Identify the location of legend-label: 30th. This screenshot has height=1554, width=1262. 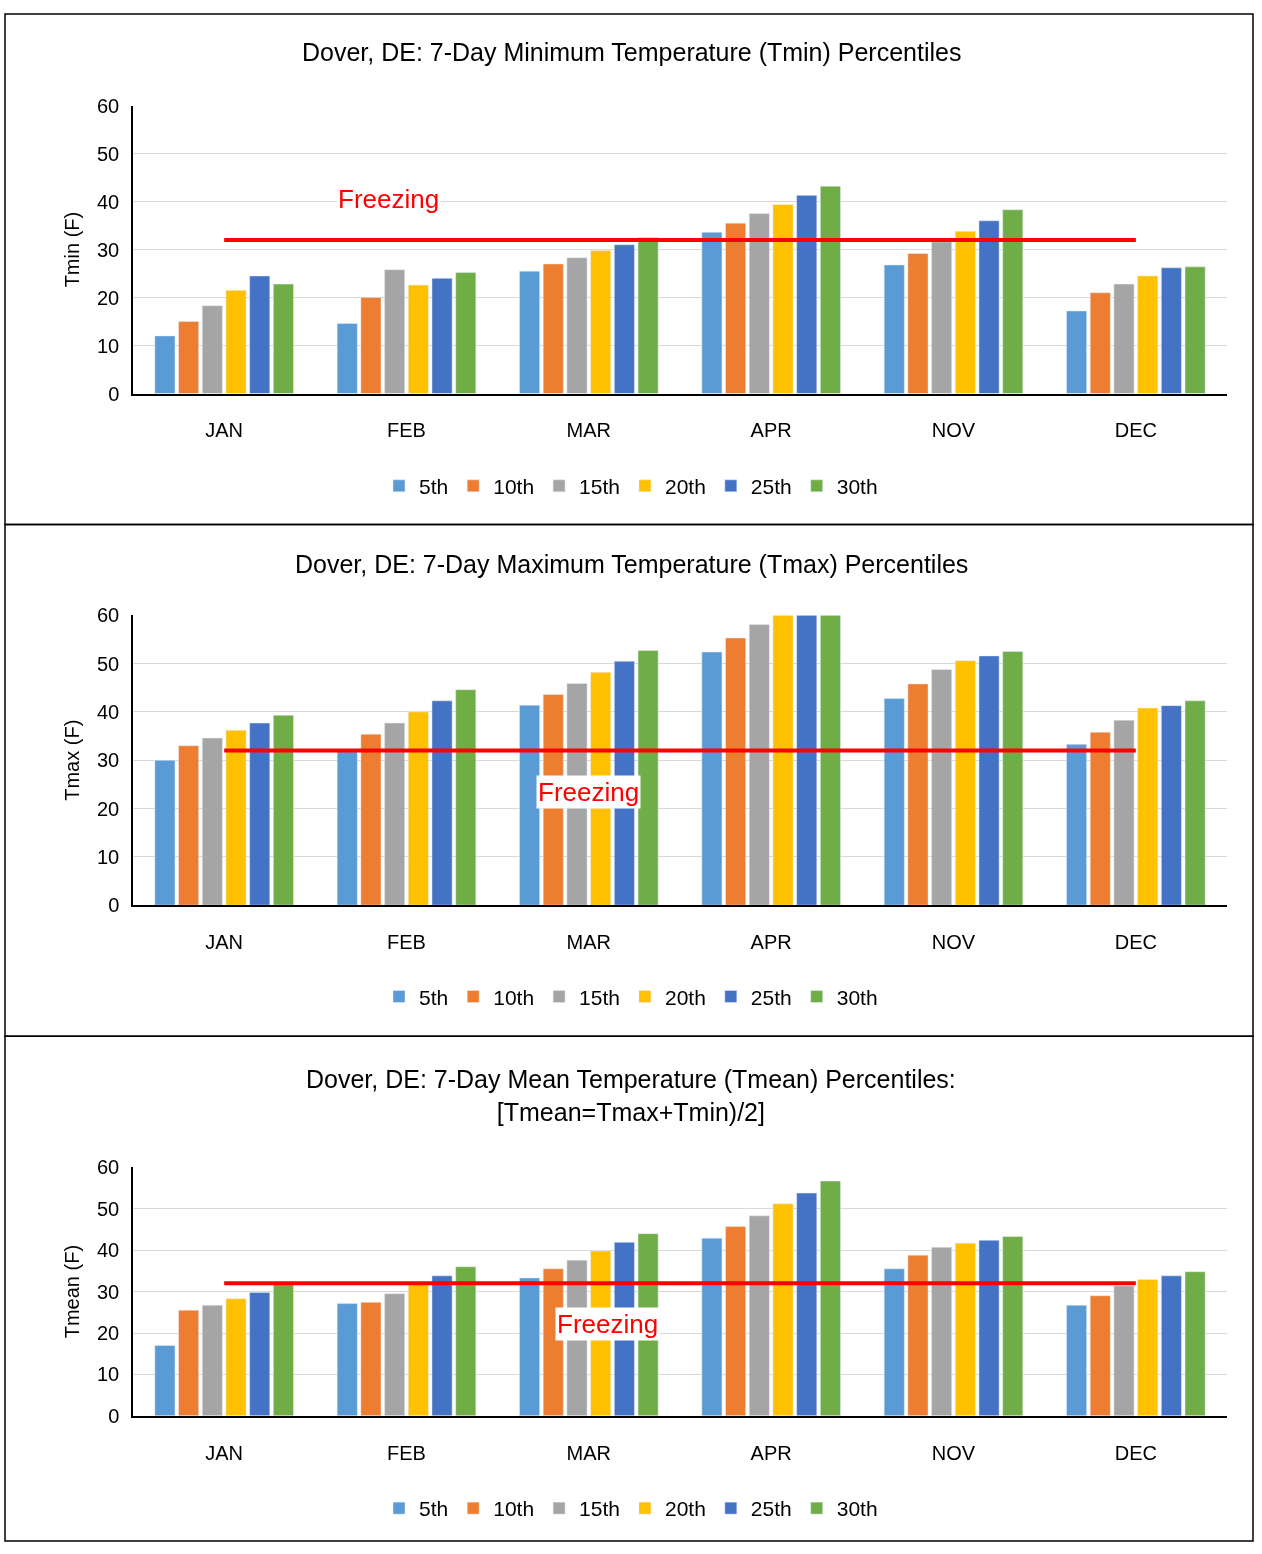
(857, 1509).